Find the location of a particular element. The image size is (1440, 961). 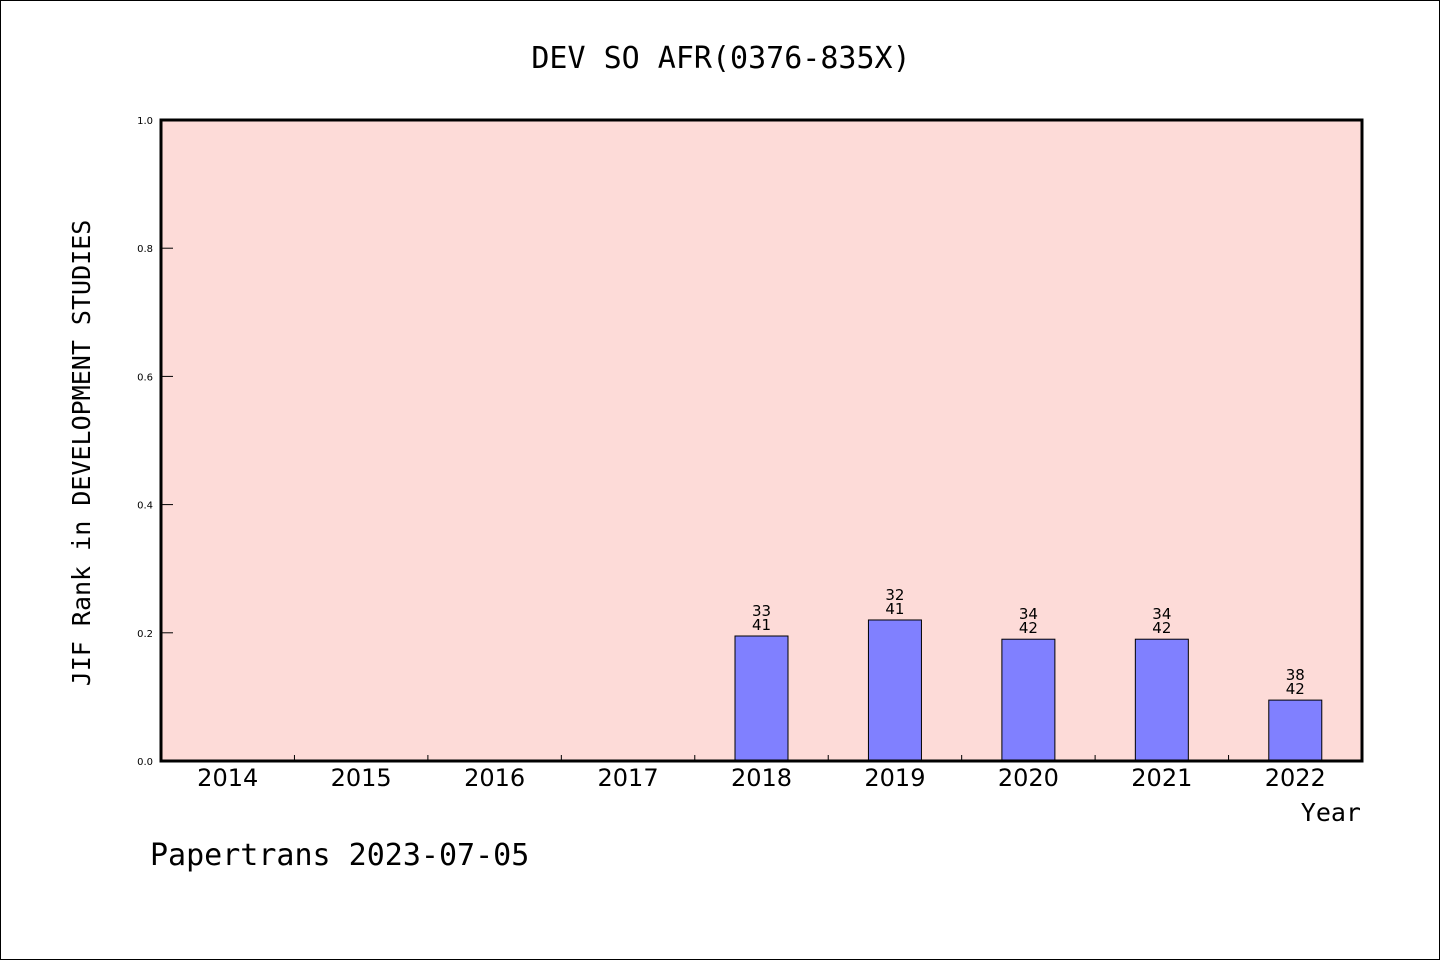

x-tick-label: 2019 is located at coordinates (894, 778).